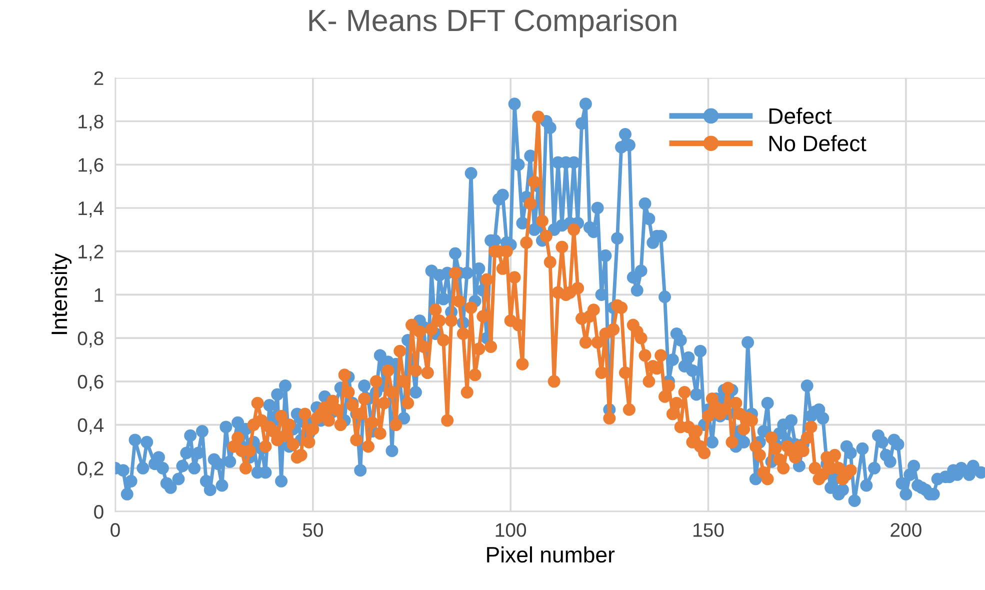  I want to click on x-tick-label: 200, so click(906, 530).